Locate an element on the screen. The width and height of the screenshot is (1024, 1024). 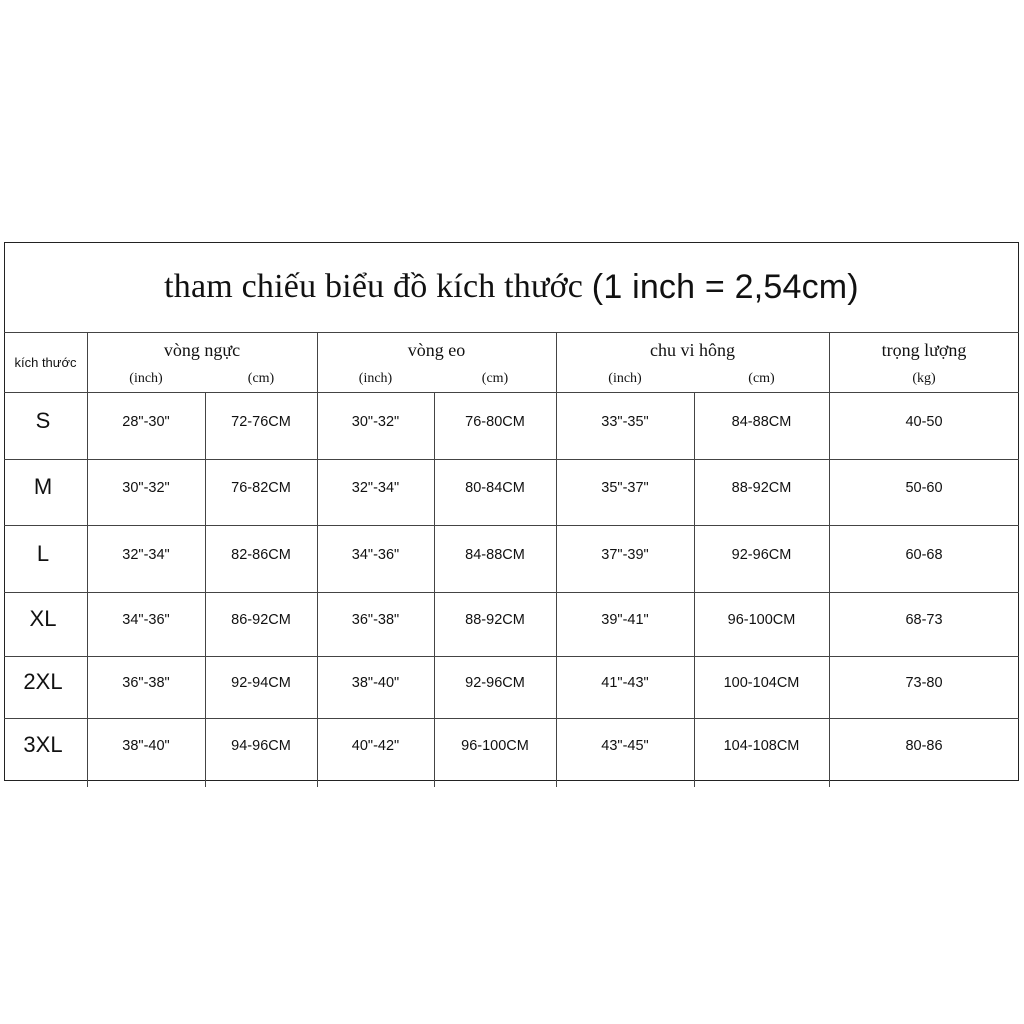
value-cell: 94-96CM is located at coordinates (261, 745).